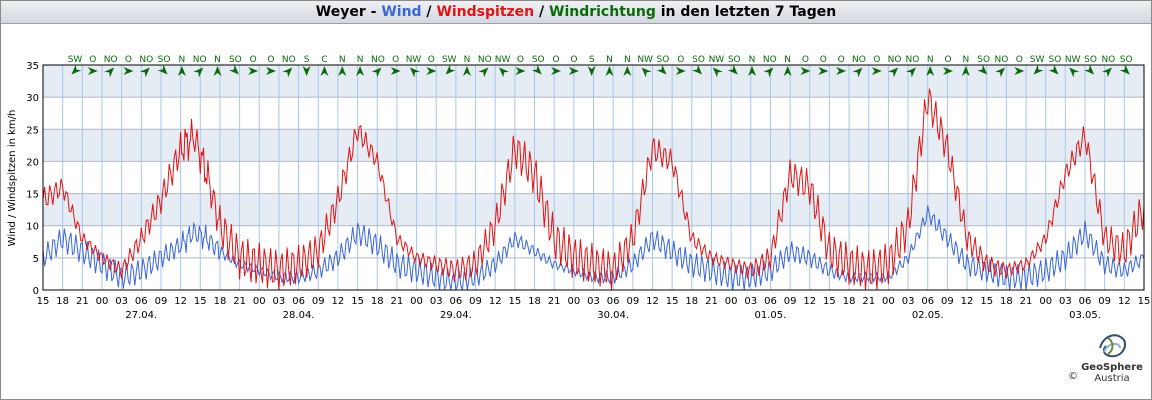 This screenshot has height=400, width=1152. I want to click on y-tick-label: 15, so click(32, 195).